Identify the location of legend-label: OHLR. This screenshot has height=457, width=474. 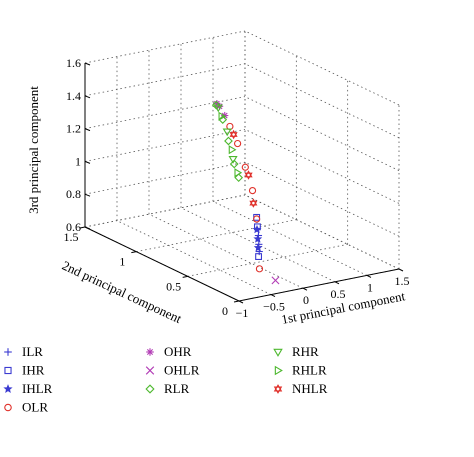
(182, 370).